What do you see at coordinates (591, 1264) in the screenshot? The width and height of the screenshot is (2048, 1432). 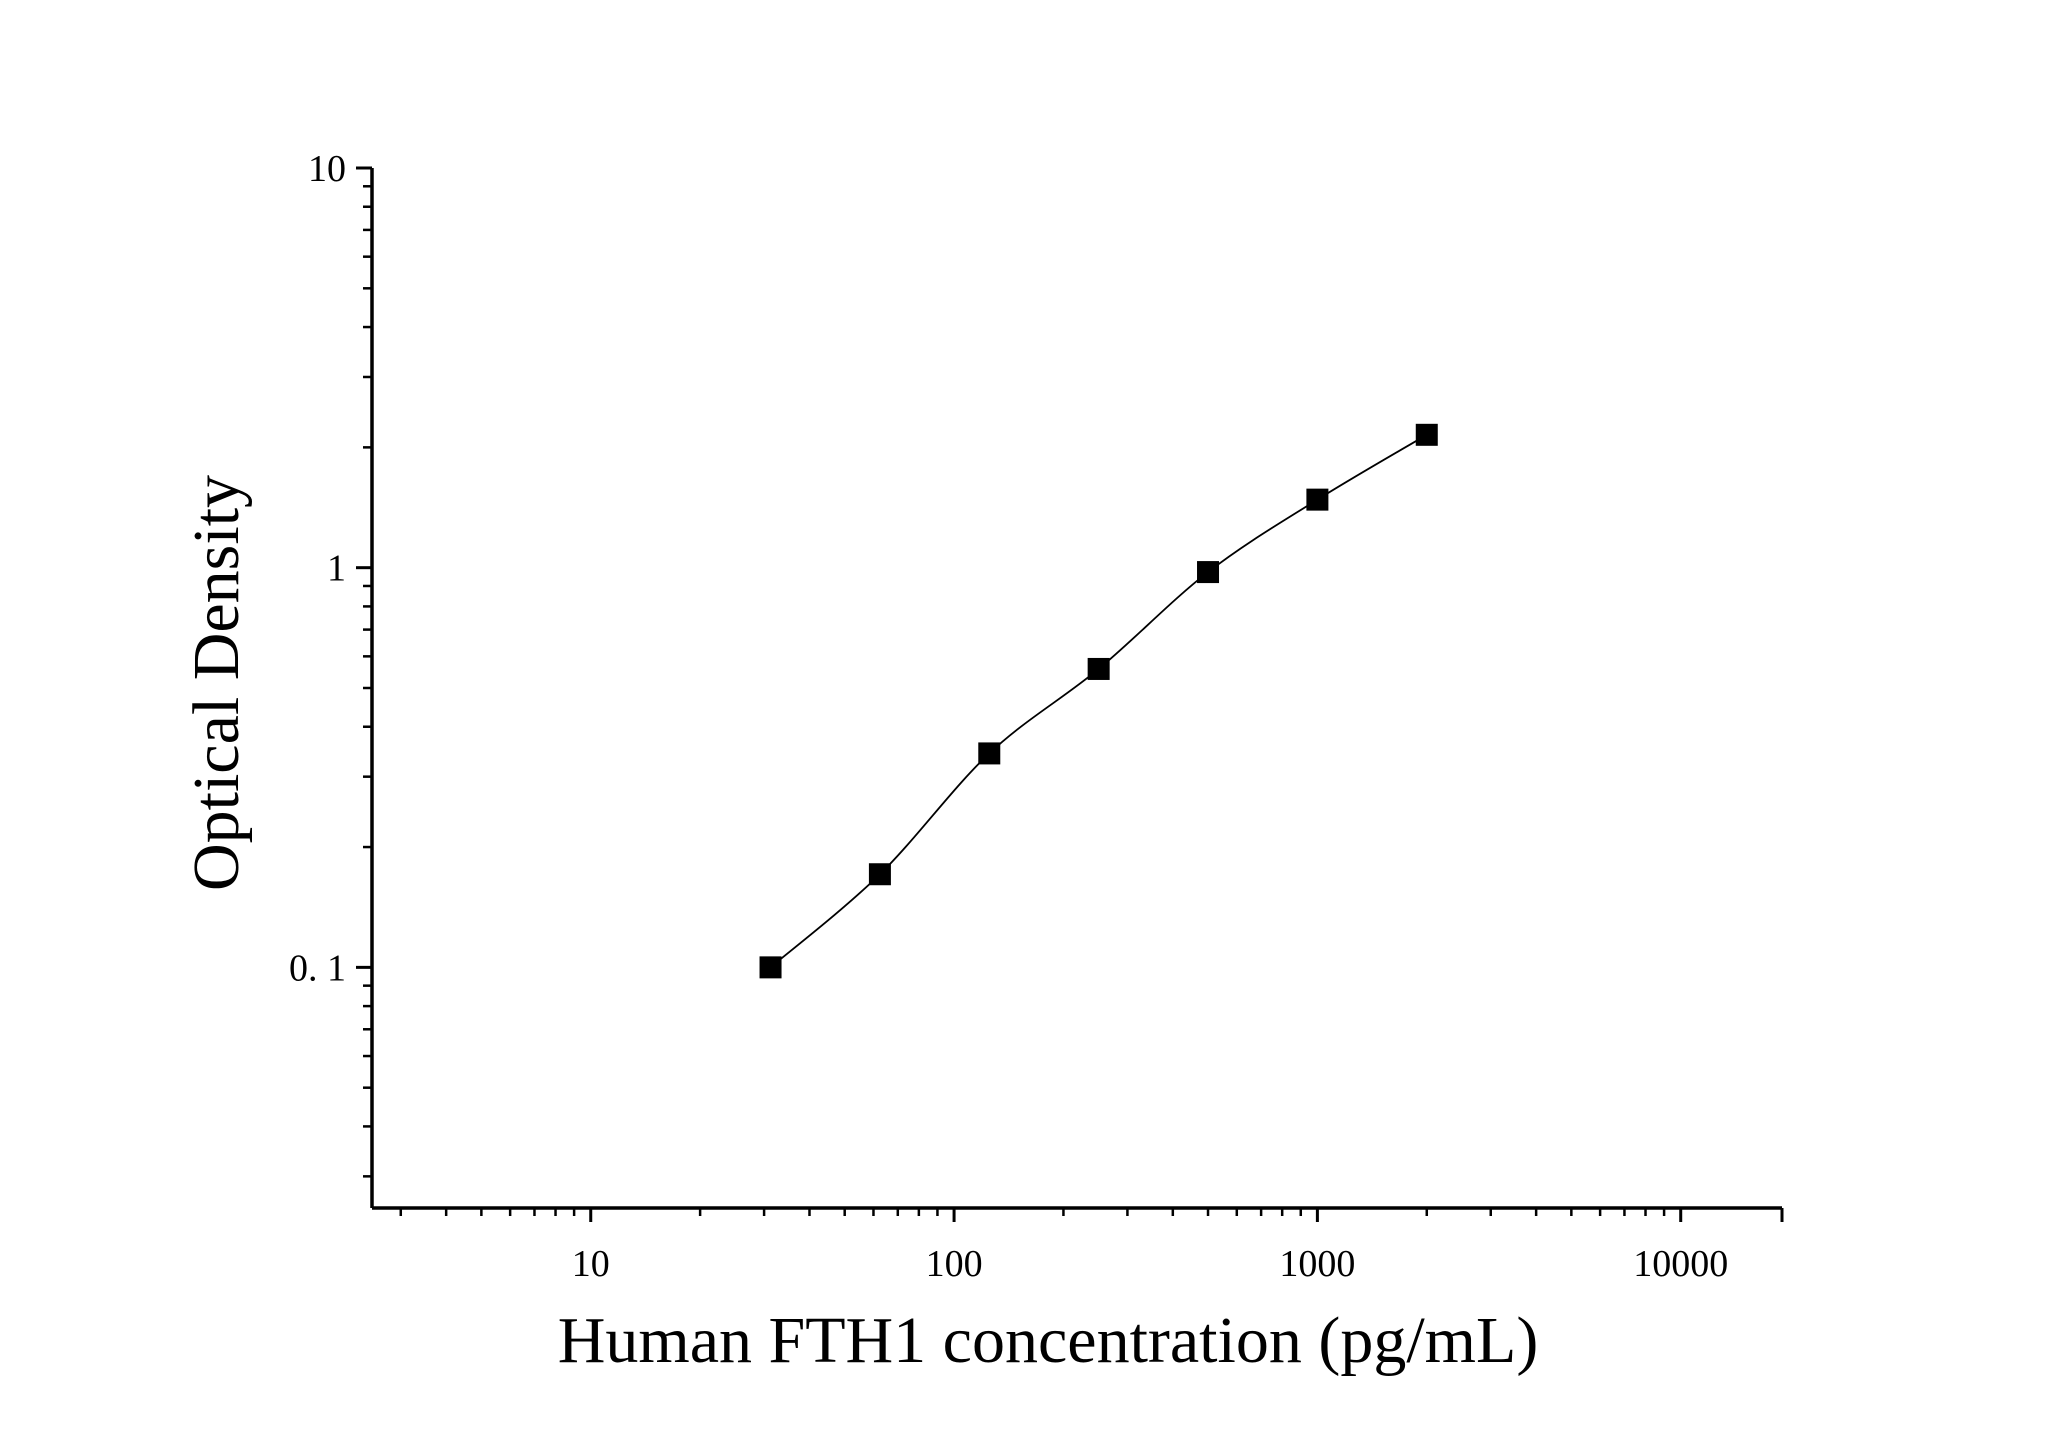 I see `x-tick-label: 10` at bounding box center [591, 1264].